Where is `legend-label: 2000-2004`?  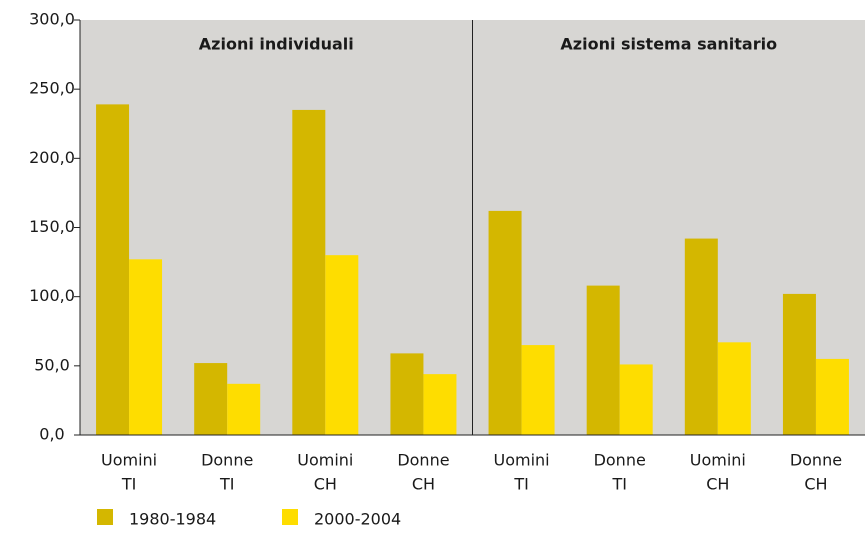 legend-label: 2000-2004 is located at coordinates (357, 519).